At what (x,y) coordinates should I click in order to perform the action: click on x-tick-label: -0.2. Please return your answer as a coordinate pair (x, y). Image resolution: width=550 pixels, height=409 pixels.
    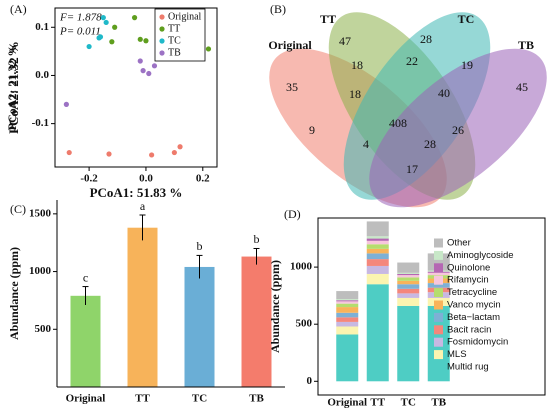
    Looking at the image, I should click on (89, 179).